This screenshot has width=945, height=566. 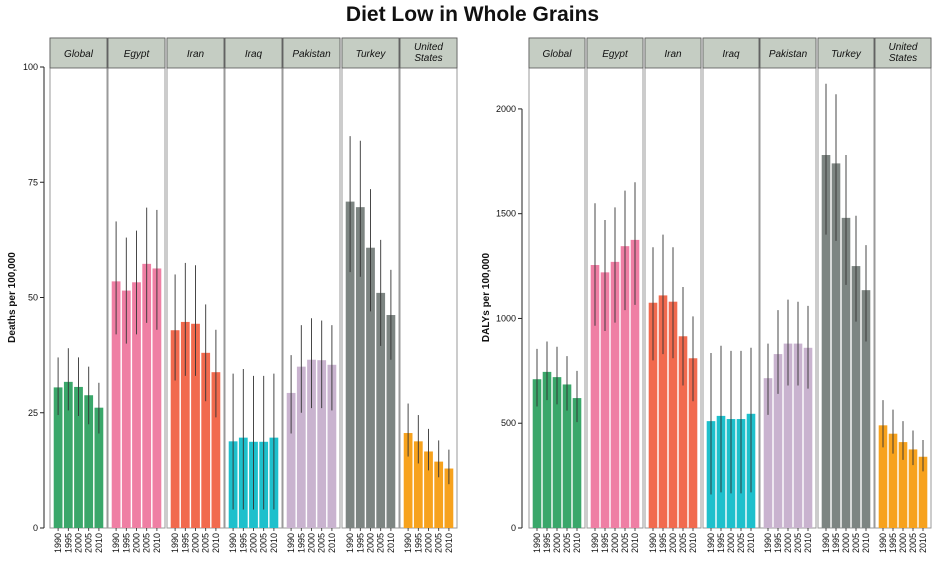 I want to click on bar-egypt-2010, so click(x=157, y=398).